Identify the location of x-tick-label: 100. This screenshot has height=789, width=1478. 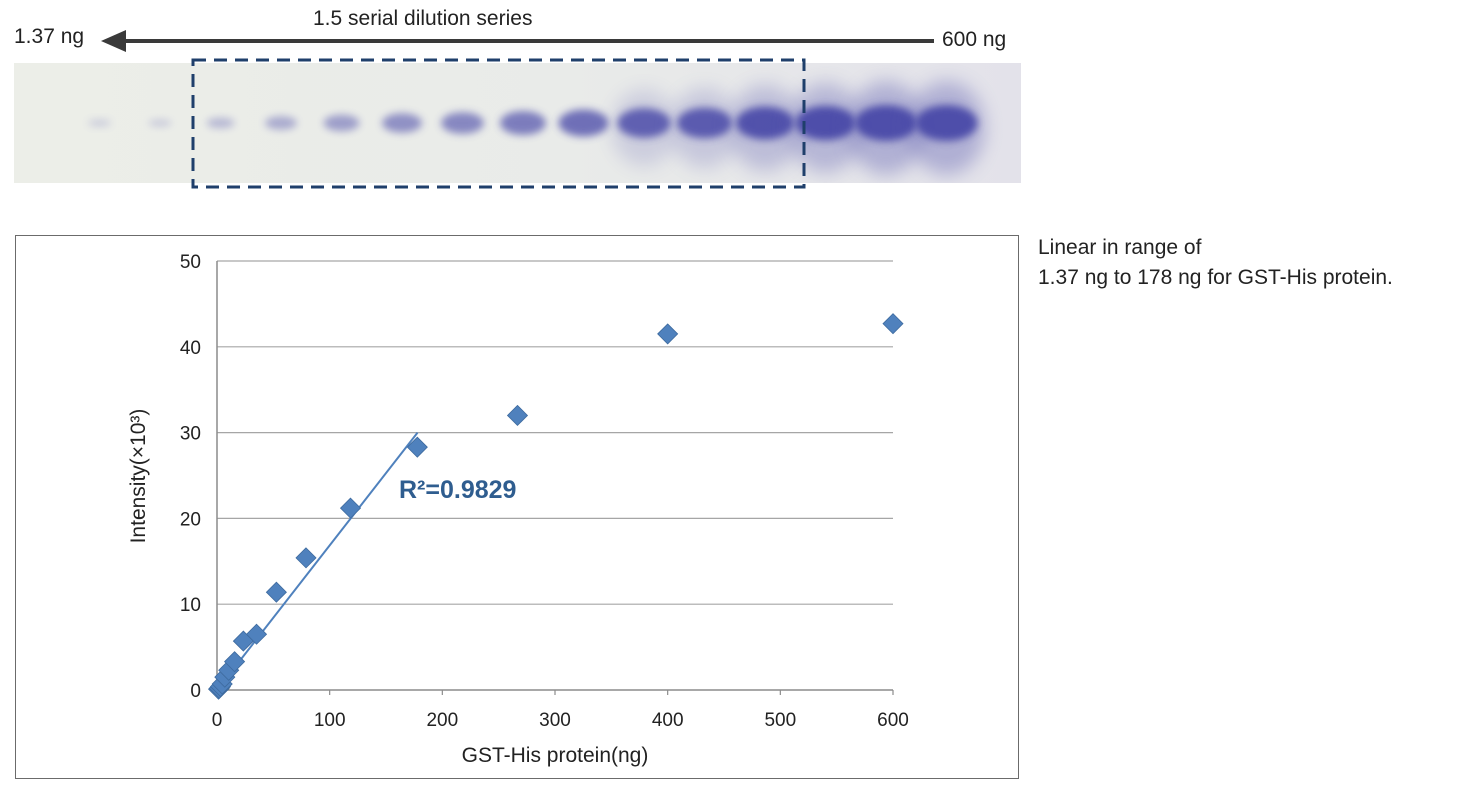
(330, 720).